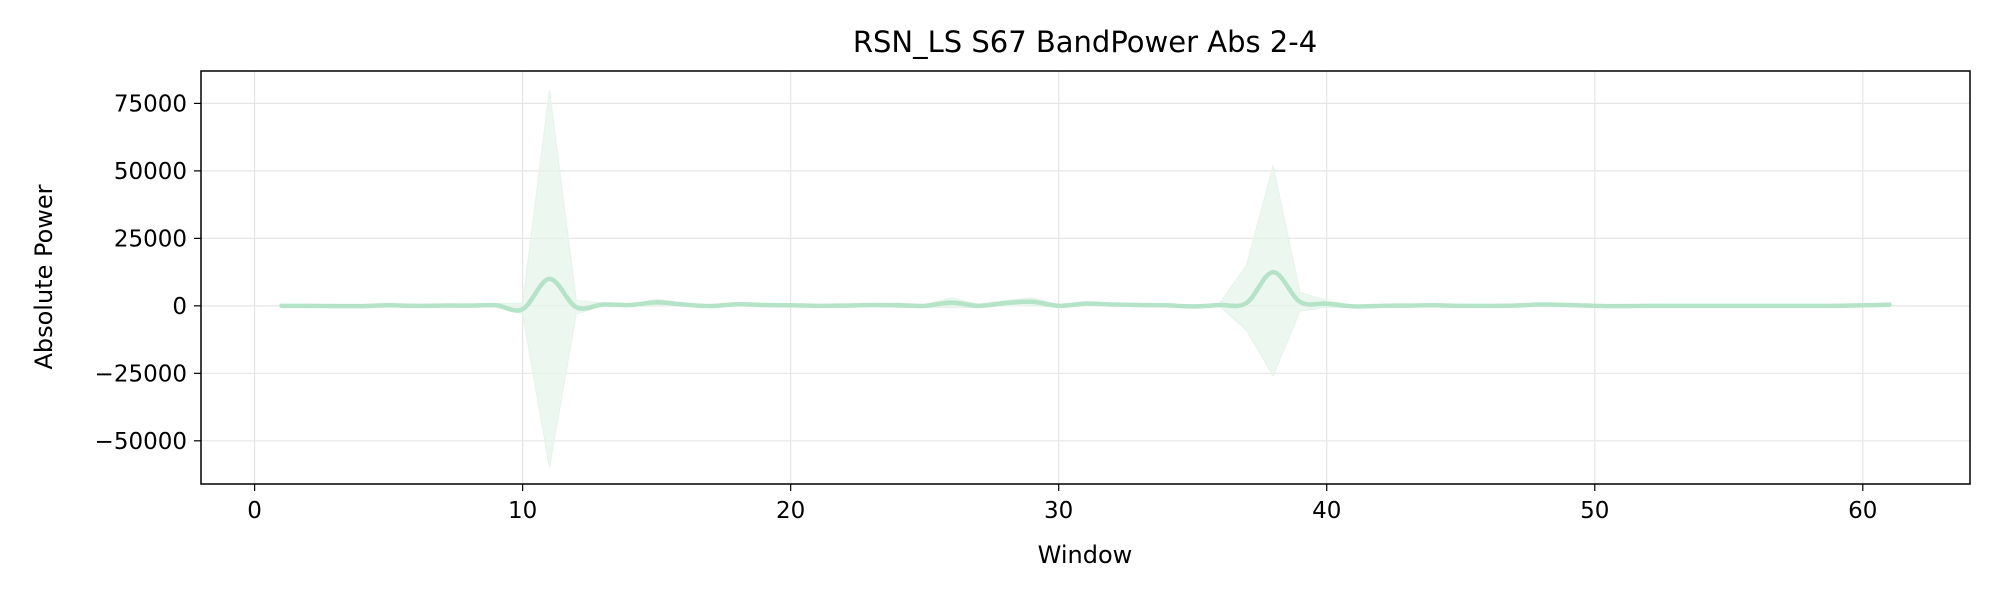  Describe the element at coordinates (254, 511) in the screenshot. I see `x-tick-label: 0` at that location.